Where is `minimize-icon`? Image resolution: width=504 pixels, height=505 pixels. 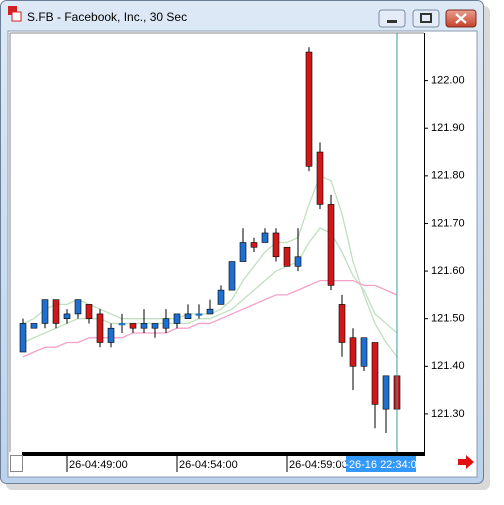 minimize-icon is located at coordinates (392, 21).